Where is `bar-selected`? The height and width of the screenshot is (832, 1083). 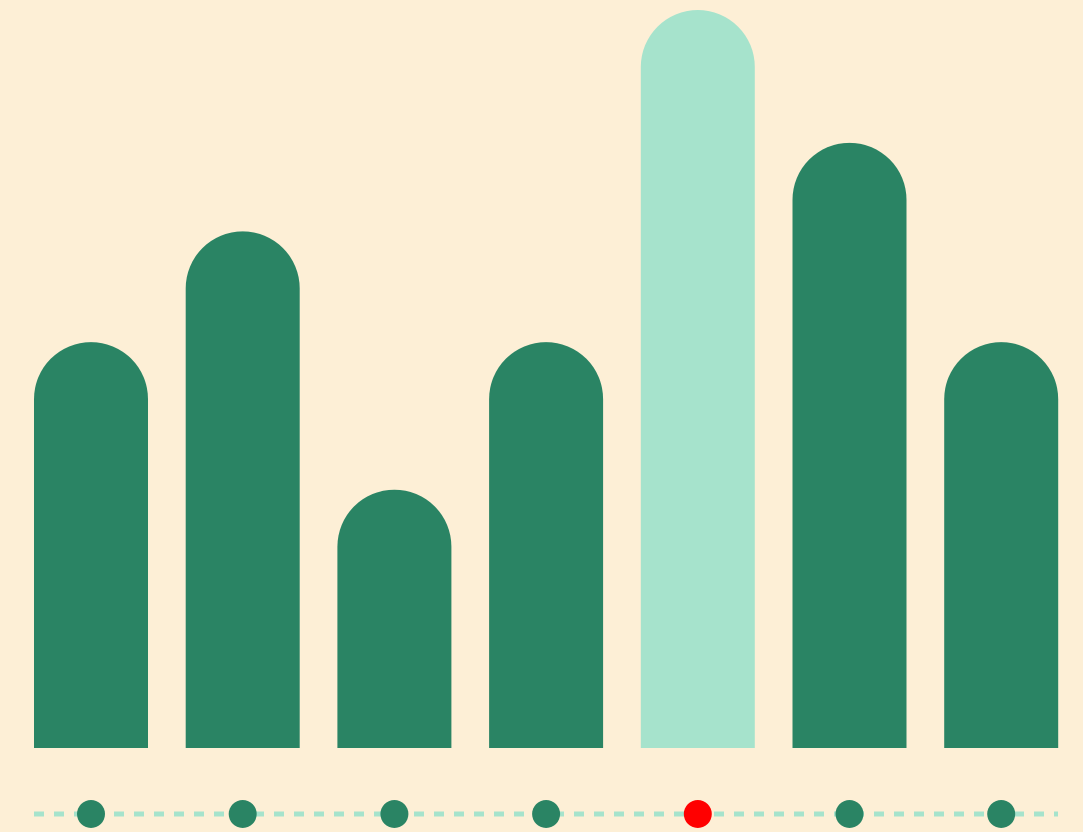 bar-selected is located at coordinates (697, 379).